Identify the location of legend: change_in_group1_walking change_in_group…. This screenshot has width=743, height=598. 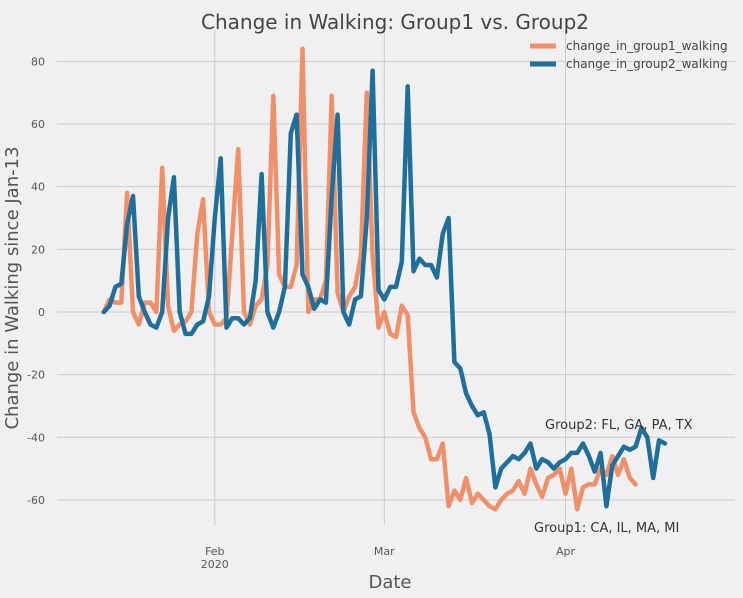
(629, 55).